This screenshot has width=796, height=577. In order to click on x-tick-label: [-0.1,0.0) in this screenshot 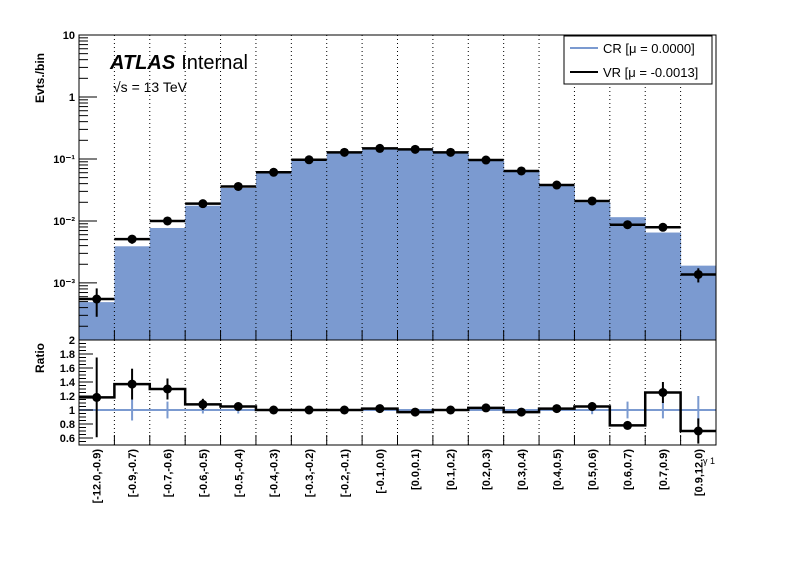, I will do `click(381, 471)`.